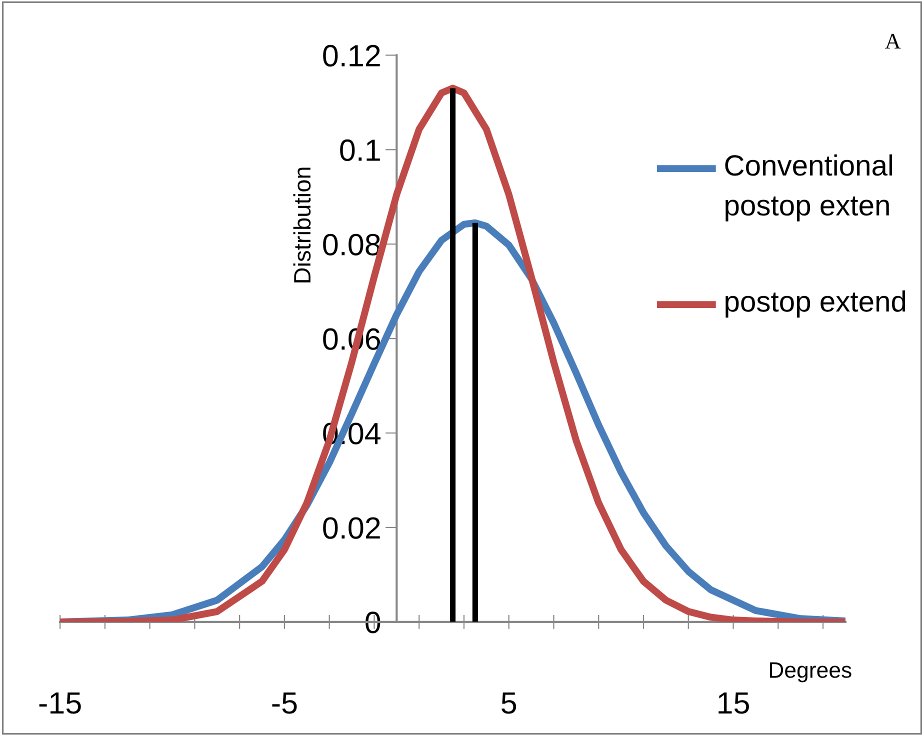 The width and height of the screenshot is (924, 736). What do you see at coordinates (351, 245) in the screenshot?
I see `y-tick-label: 0.08` at bounding box center [351, 245].